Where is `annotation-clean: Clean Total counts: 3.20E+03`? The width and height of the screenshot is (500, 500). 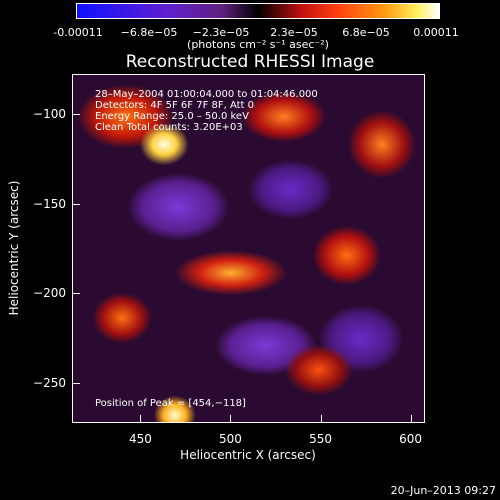 annotation-clean: Clean Total counts: 3.20E+03 is located at coordinates (169, 127).